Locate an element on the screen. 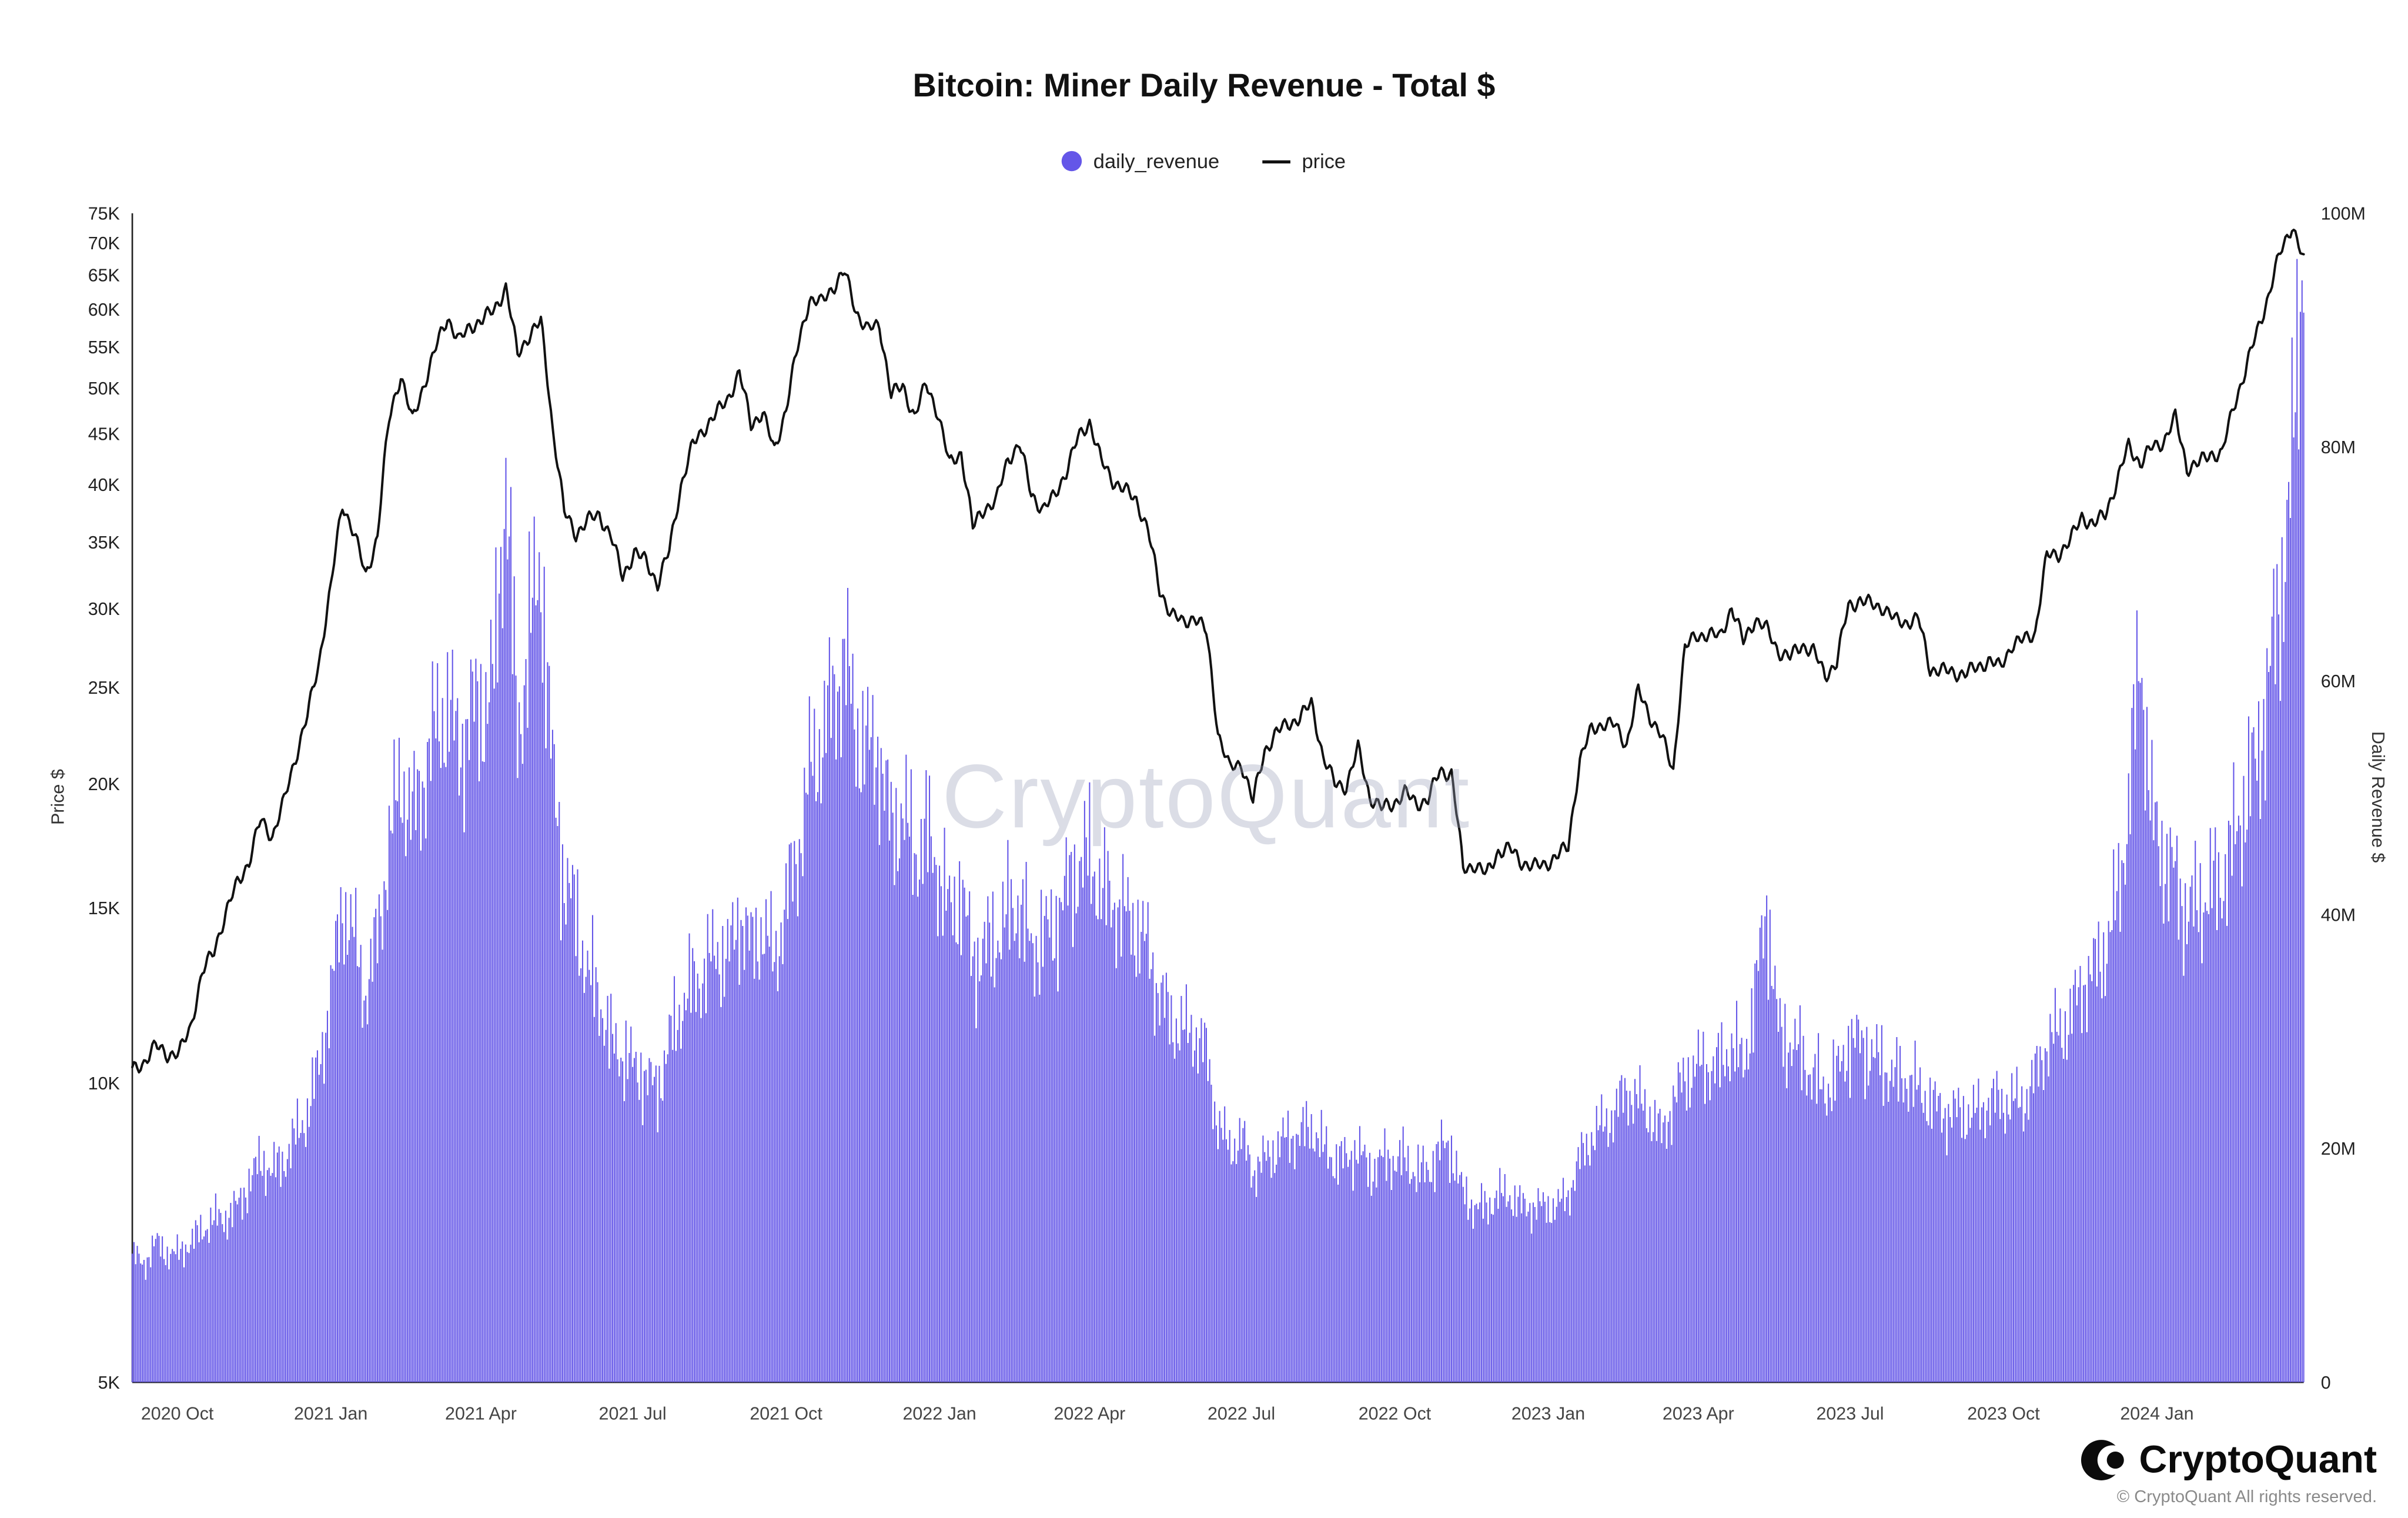 The width and height of the screenshot is (2408, 1518). right-axis-tick-label: 0 is located at coordinates (2326, 1383).